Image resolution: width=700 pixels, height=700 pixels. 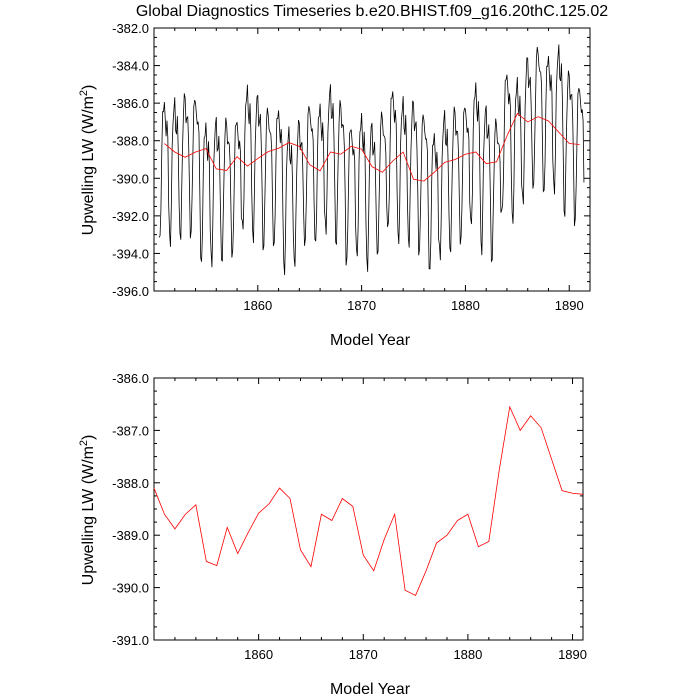 I want to click on top-x-tick-labels: 1860 1870 1880 1890, so click(x=413, y=305).